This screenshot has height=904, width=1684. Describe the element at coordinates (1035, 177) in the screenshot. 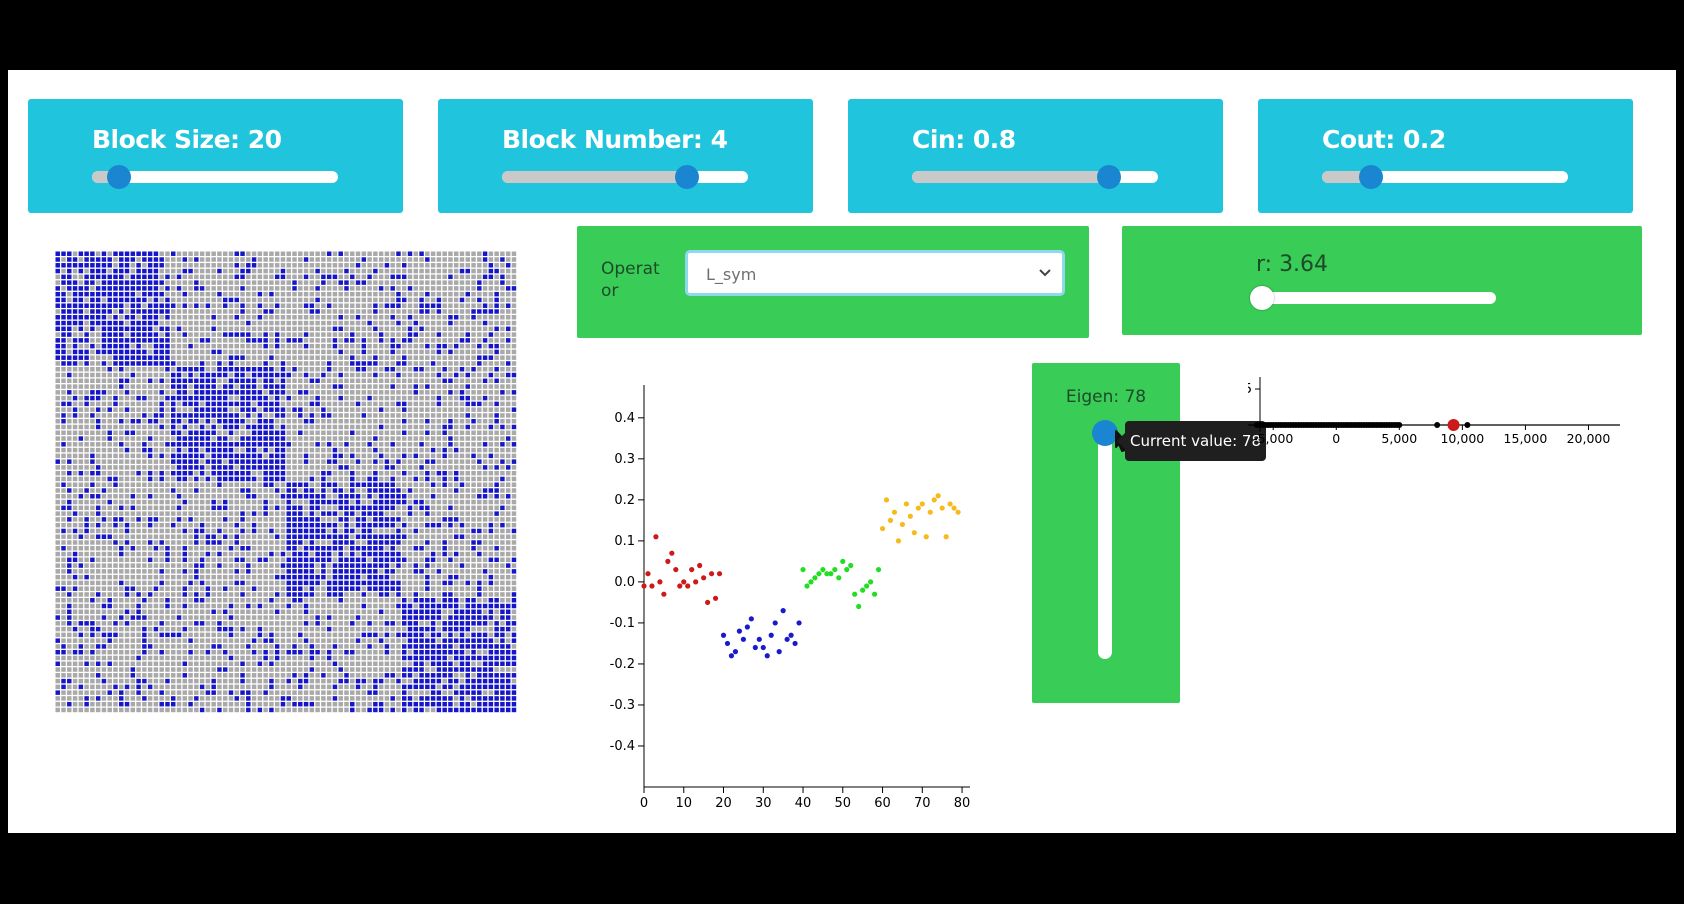

I see `cin-slider` at that location.